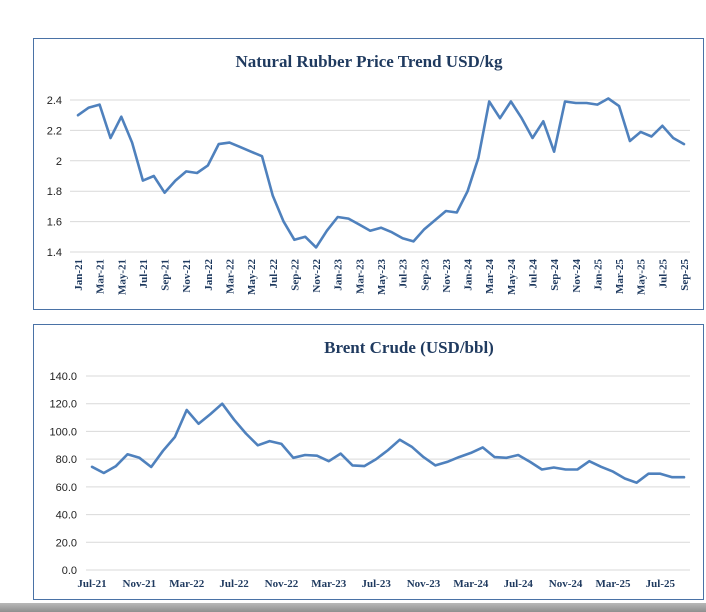 Image resolution: width=706 pixels, height=612 pixels. I want to click on rubber-xtick-label: Sep-21, so click(166, 275).